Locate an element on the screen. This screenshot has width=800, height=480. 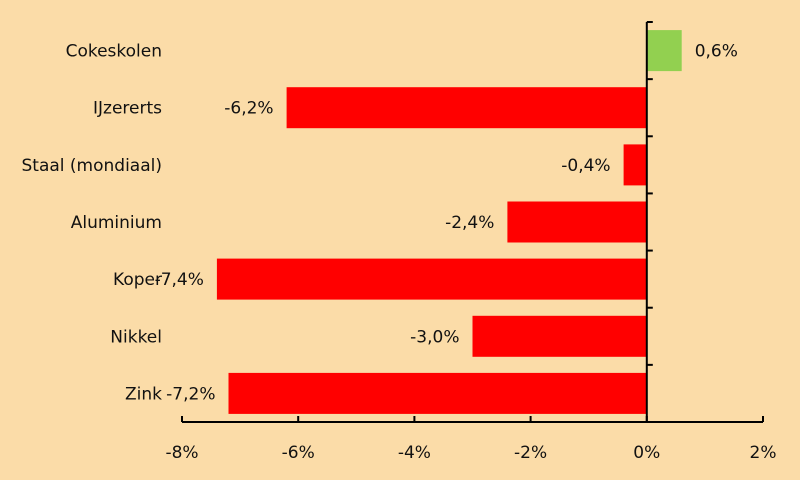
category-label: Cokeskolen is located at coordinates (114, 52).